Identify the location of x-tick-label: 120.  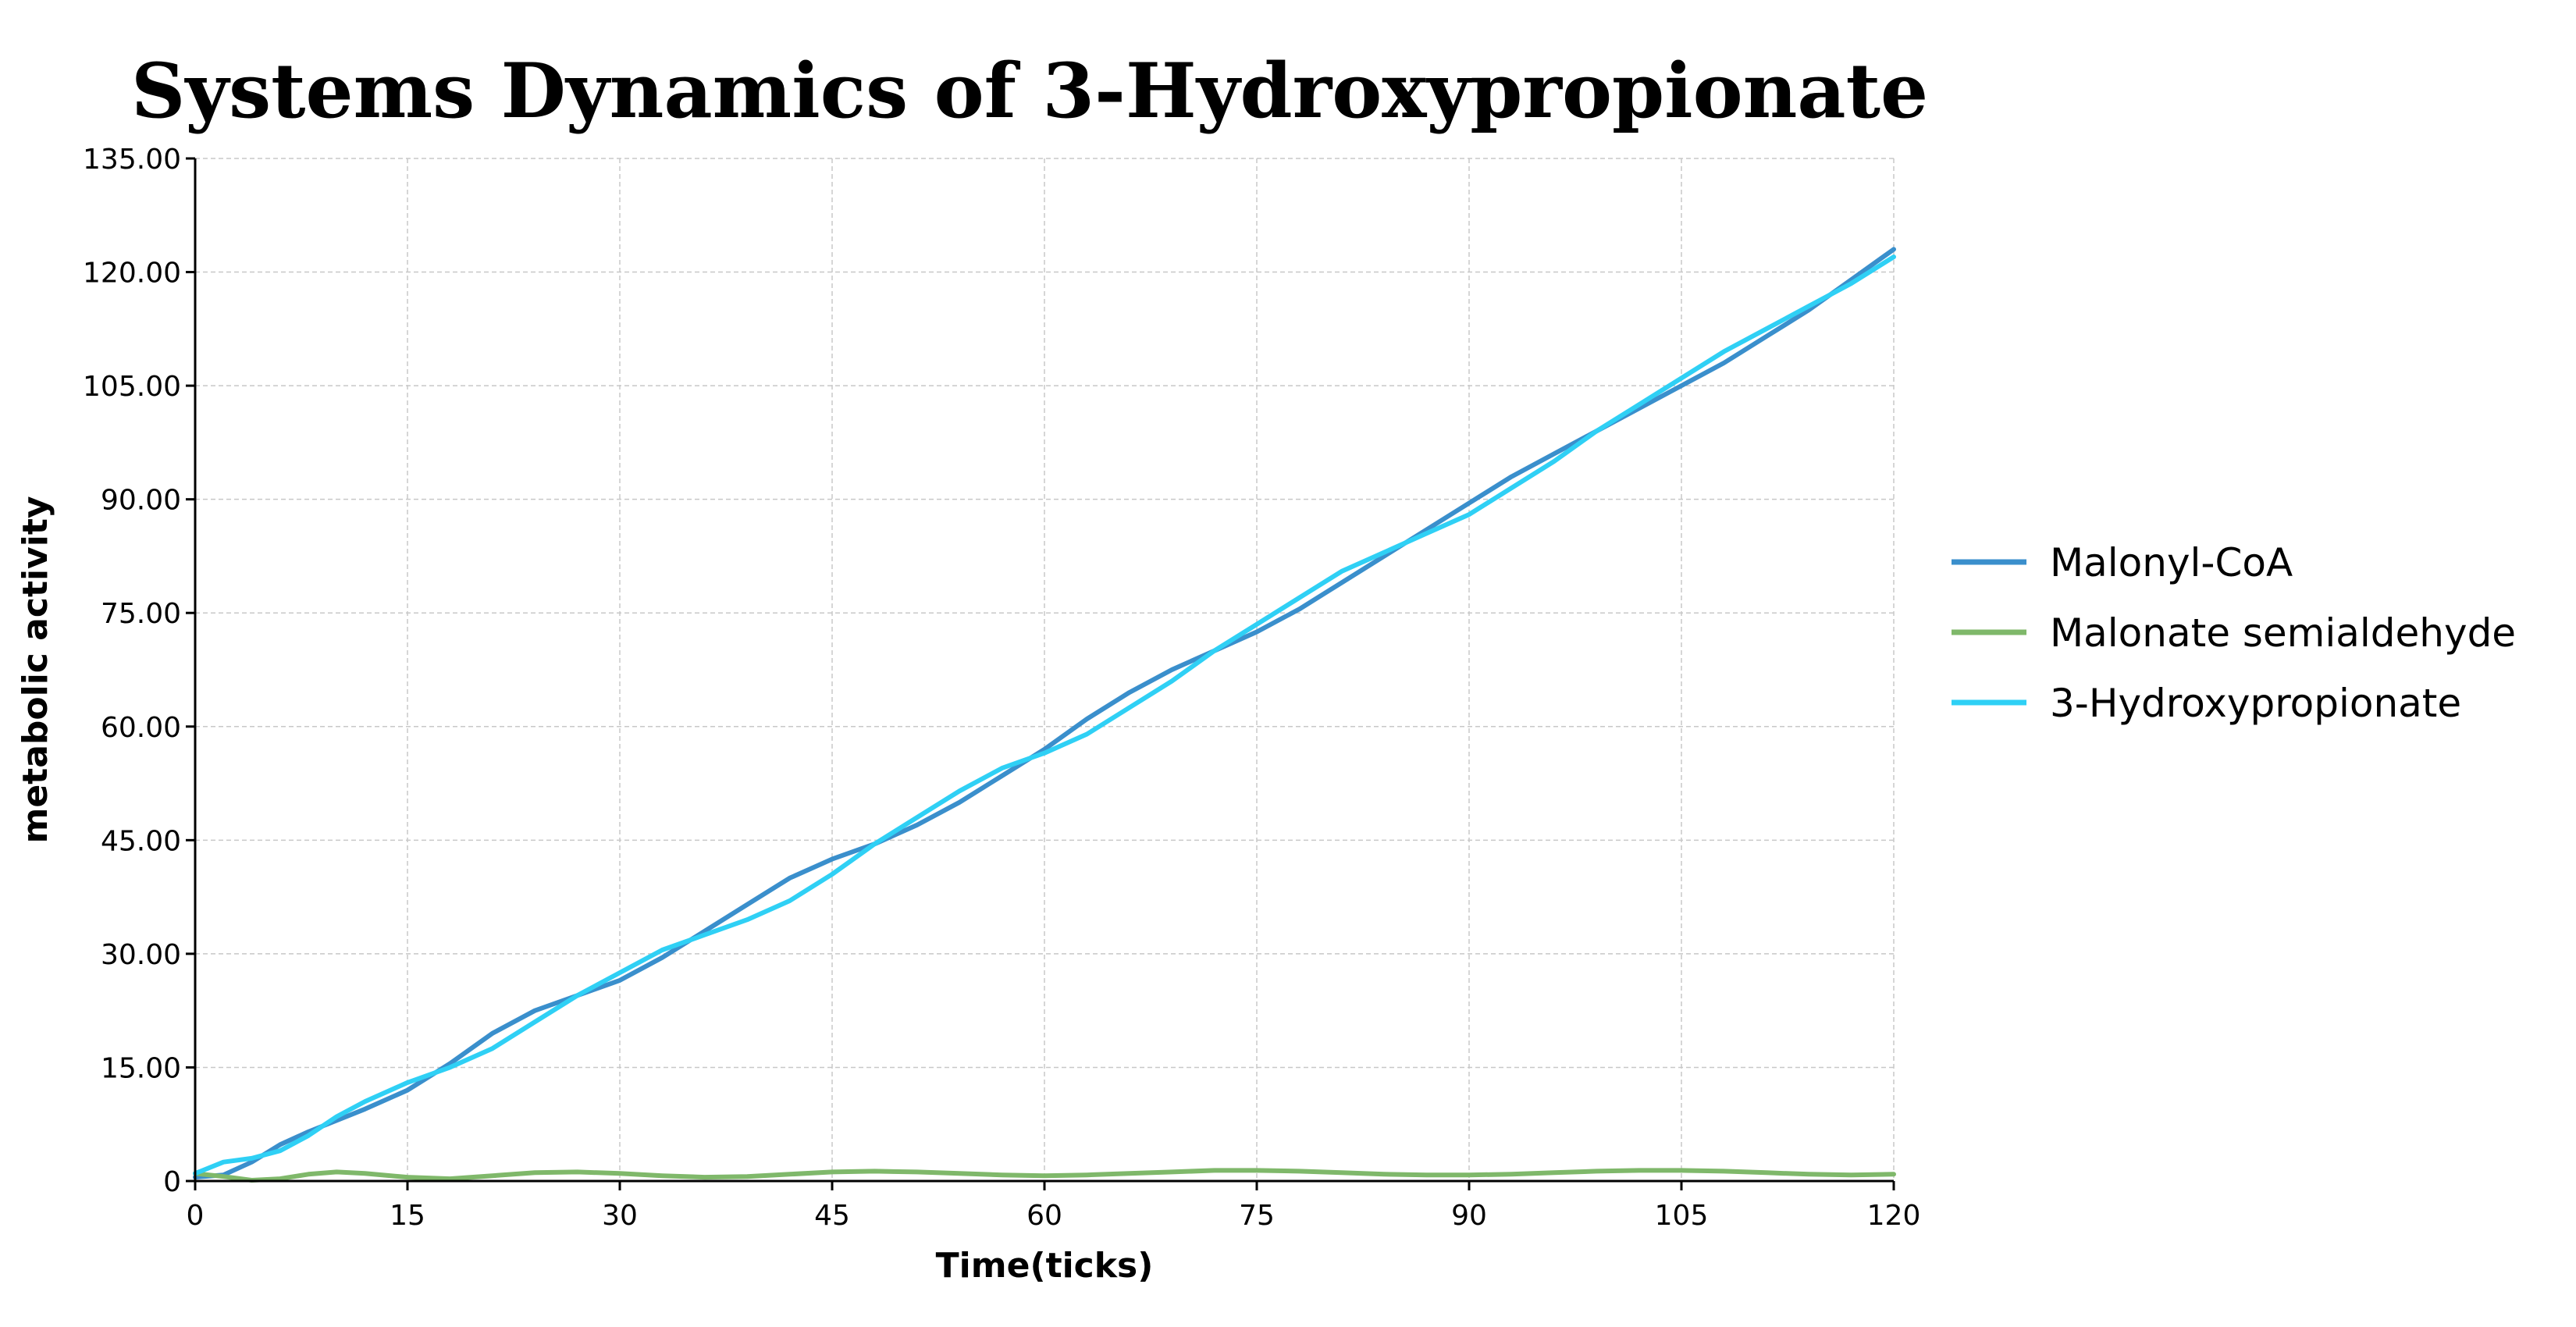
(1894, 1216).